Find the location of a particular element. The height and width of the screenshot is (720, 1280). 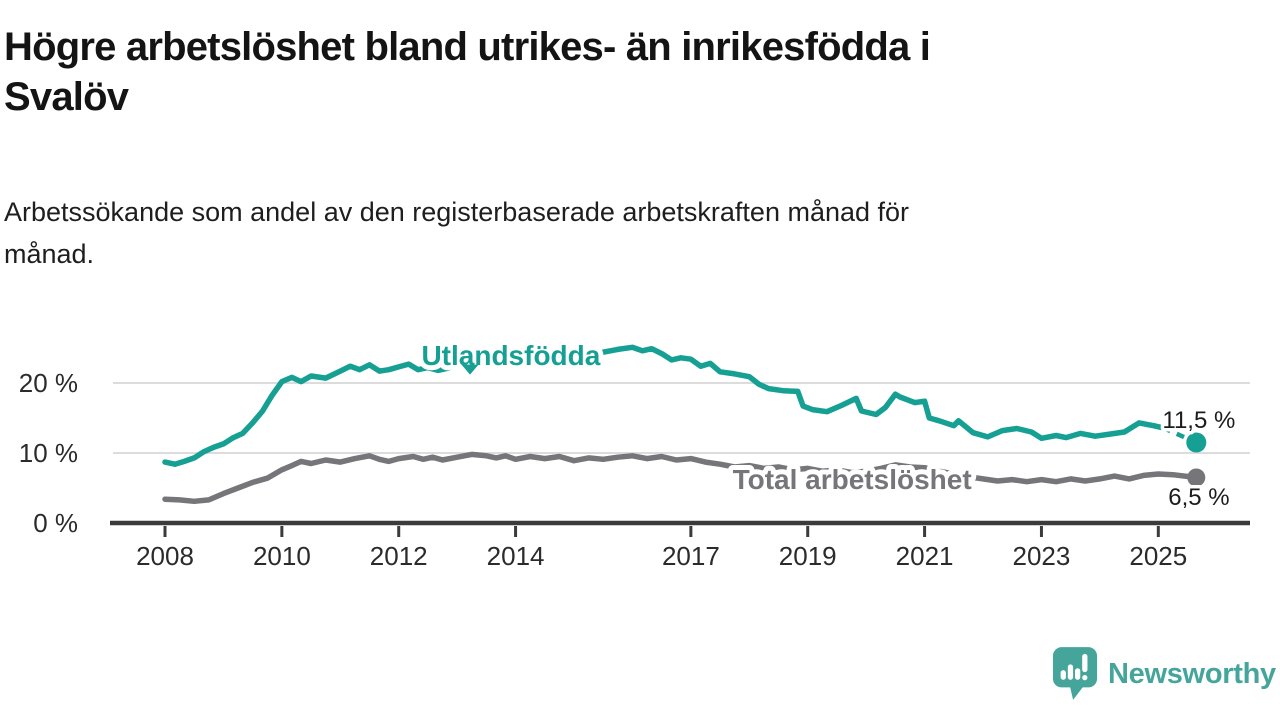

logo-bar-tall is located at coordinates (1070, 672).